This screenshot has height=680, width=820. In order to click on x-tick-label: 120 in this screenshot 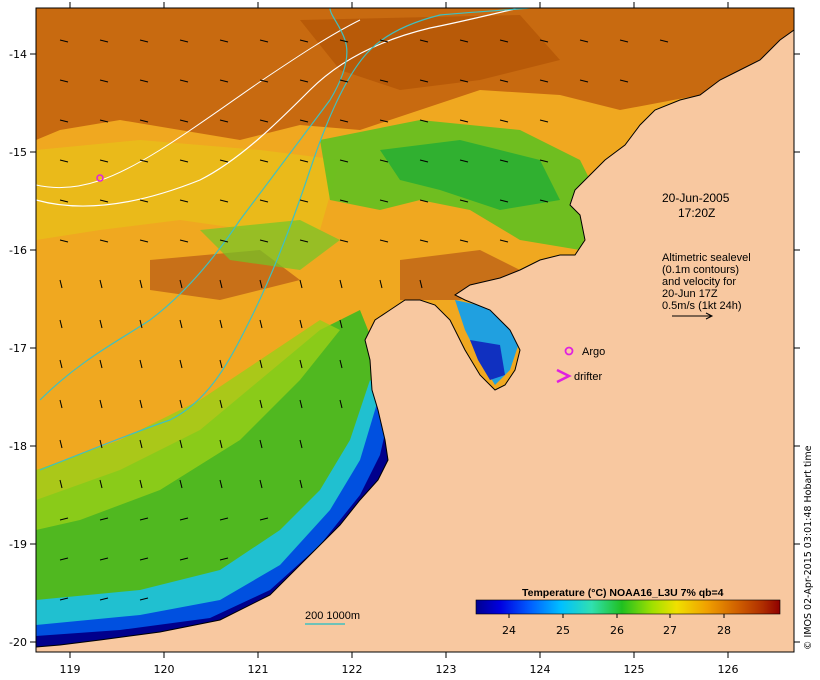, I will do `click(164, 669)`.